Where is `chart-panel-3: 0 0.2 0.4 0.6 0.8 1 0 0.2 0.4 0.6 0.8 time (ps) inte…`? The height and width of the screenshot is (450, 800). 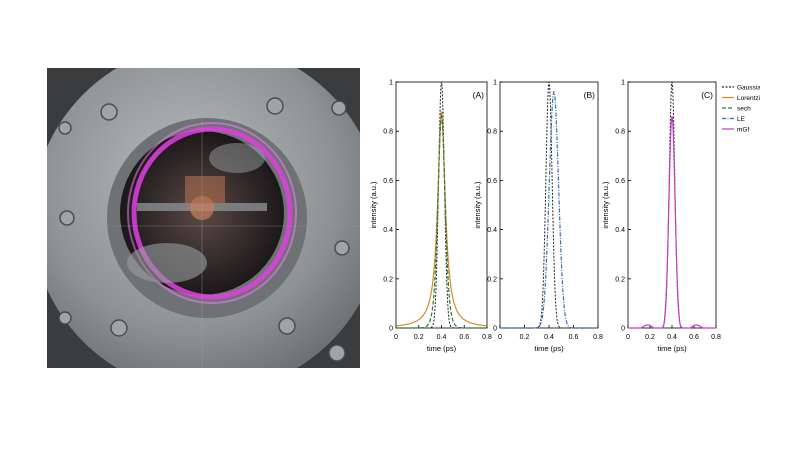
chart-panel-3: 0 0.2 0.4 0.6 0.8 1 0 0.2 0.4 0.6 0.8 time (ps) inte… is located at coordinates (661, 217).